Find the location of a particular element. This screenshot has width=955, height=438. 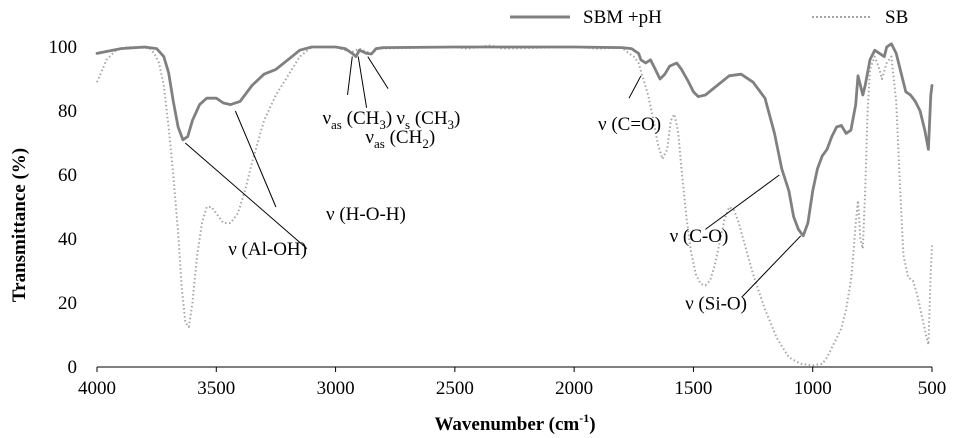

y-tick-label: 40 is located at coordinates (67, 239).